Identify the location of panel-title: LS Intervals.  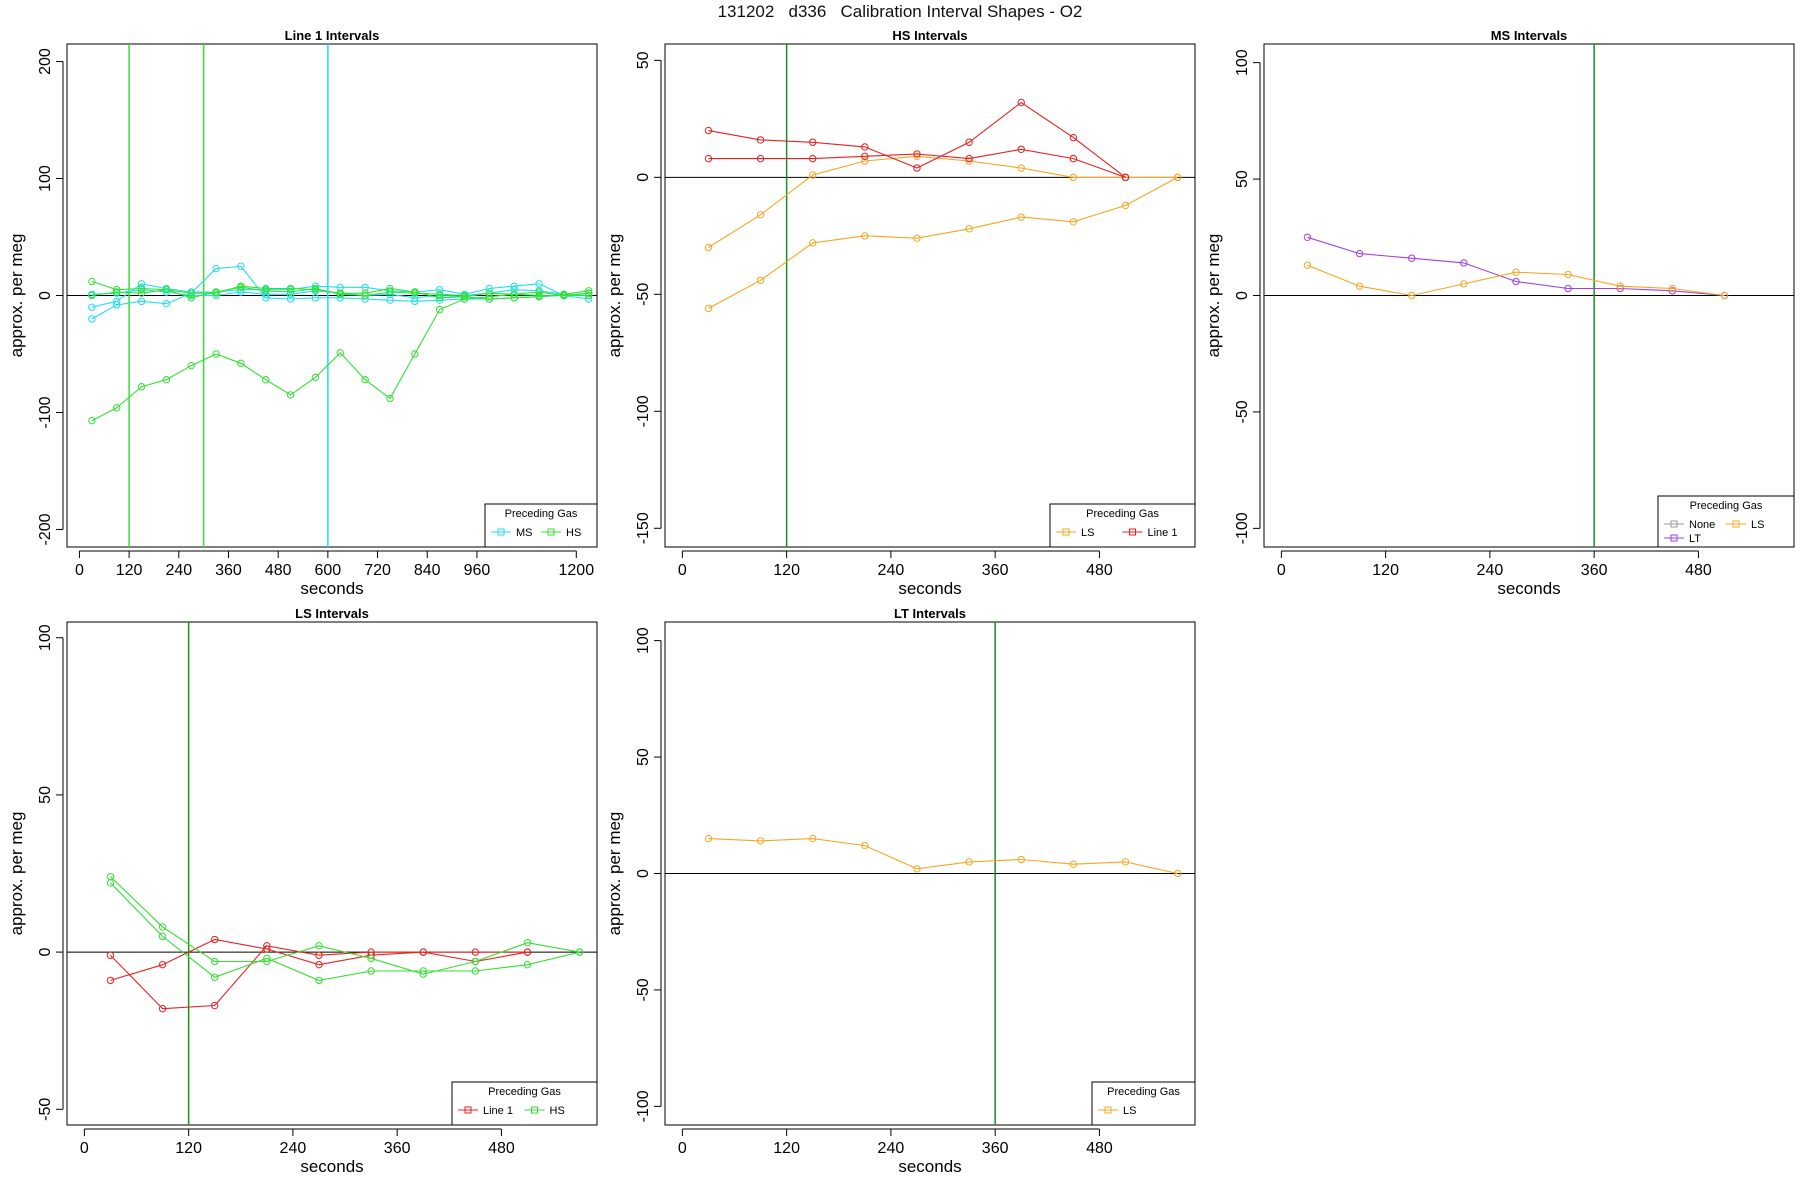
(332, 613).